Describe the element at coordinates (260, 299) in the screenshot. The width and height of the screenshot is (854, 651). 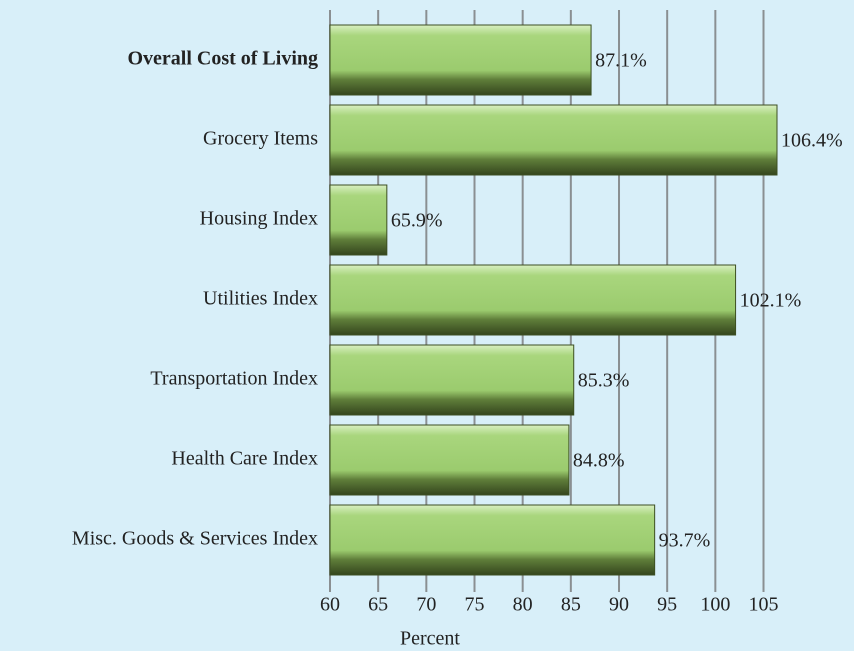
I see `y-tick-label: Utilities Index` at that location.